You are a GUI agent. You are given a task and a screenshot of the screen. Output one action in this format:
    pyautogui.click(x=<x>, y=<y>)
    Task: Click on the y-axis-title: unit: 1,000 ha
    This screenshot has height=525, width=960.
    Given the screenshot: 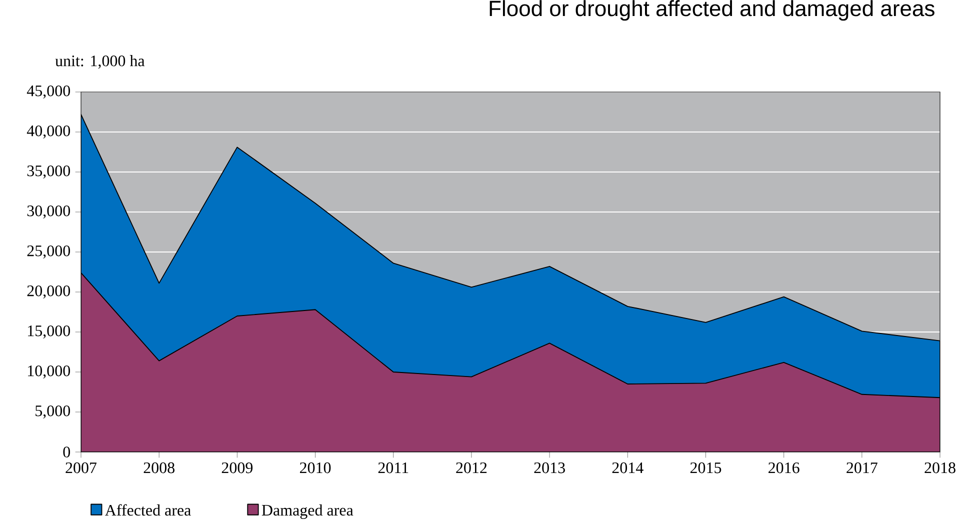 What is the action you would take?
    pyautogui.click(x=100, y=62)
    